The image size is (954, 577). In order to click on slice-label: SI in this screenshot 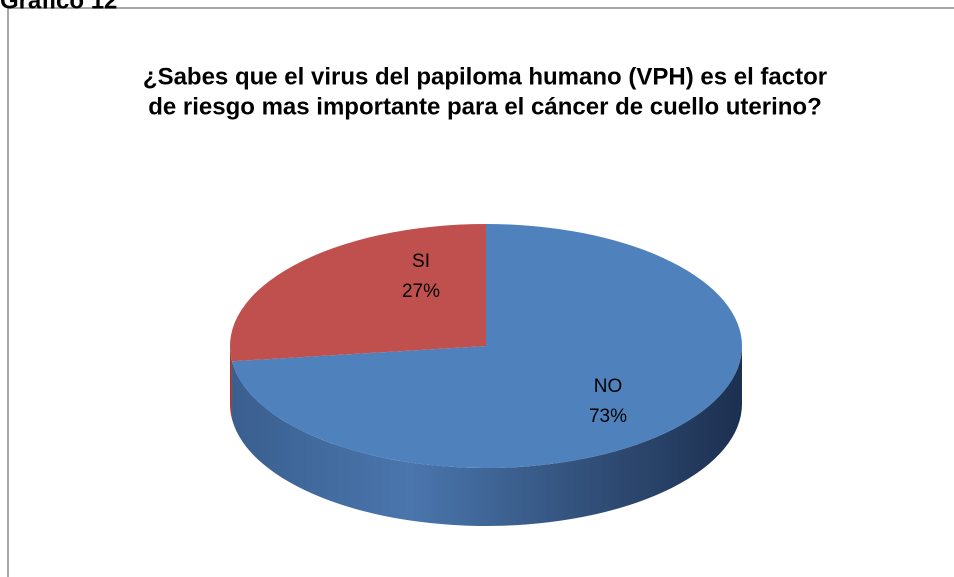, I will do `click(421, 261)`.